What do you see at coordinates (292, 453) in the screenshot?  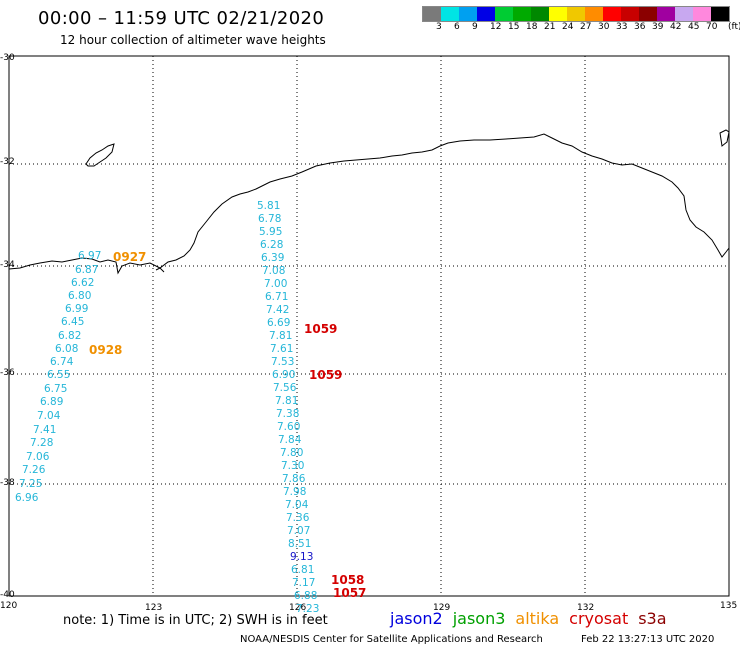 I see `swh-value: 7.80` at bounding box center [292, 453].